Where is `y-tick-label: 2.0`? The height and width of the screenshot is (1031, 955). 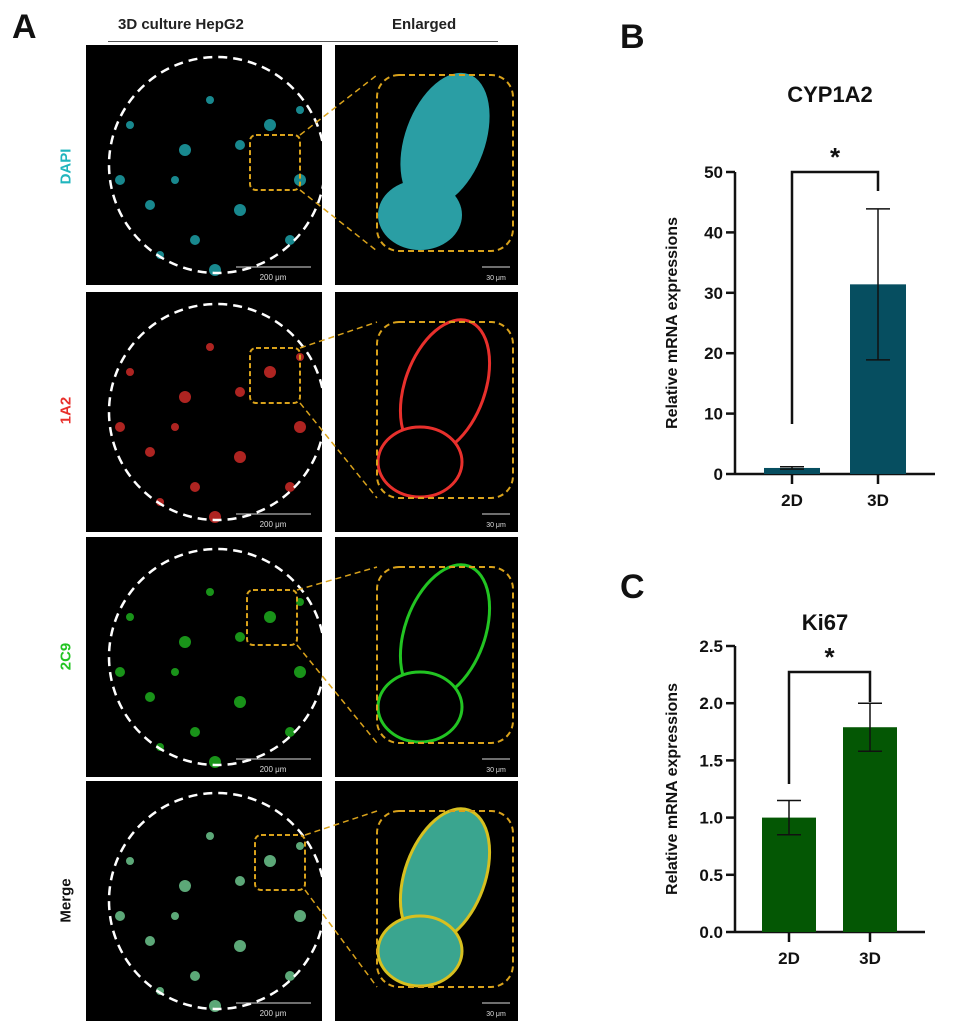
y-tick-label: 2.0 is located at coordinates (711, 703).